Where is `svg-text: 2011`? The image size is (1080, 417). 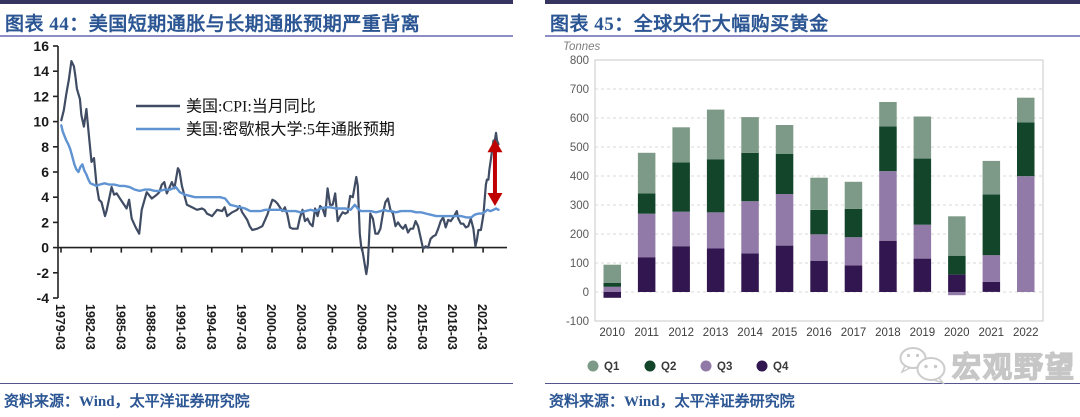
svg-text: 2011 is located at coordinates (646, 333).